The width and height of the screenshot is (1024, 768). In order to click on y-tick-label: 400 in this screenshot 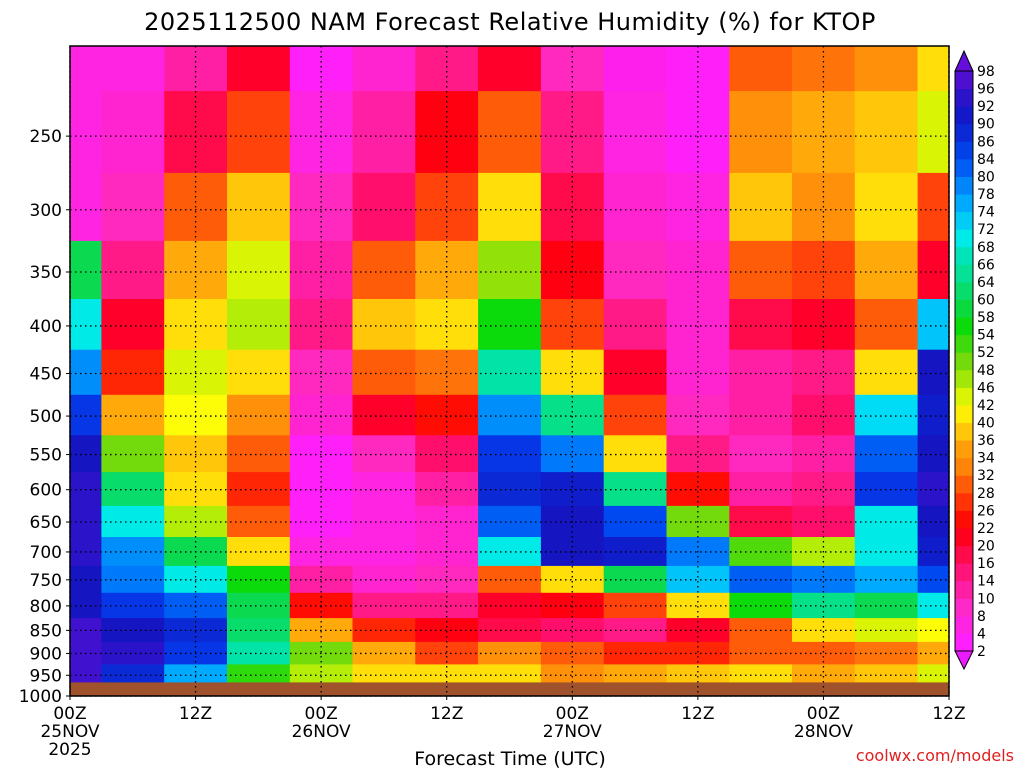, I will do `click(46, 327)`.